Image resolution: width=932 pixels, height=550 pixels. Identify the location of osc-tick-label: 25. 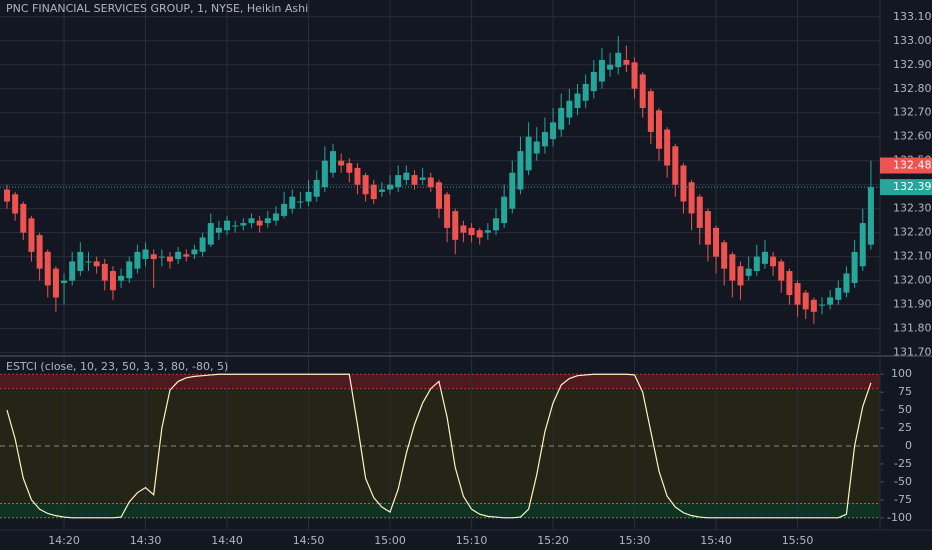
(905, 427).